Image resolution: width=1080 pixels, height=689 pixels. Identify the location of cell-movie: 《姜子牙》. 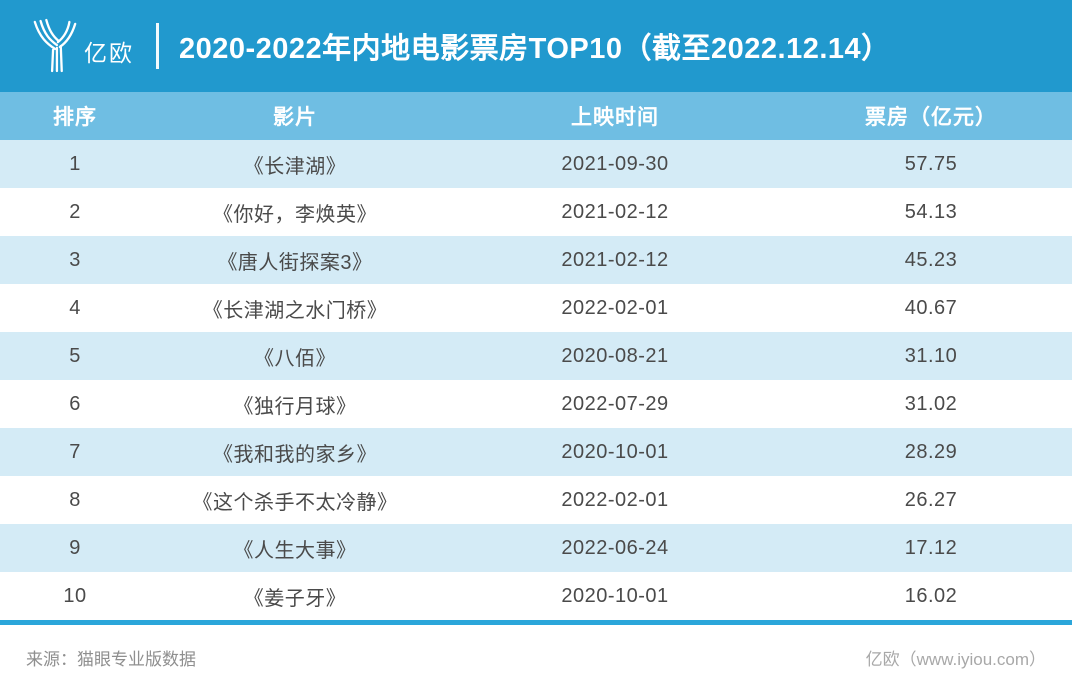
(295, 598).